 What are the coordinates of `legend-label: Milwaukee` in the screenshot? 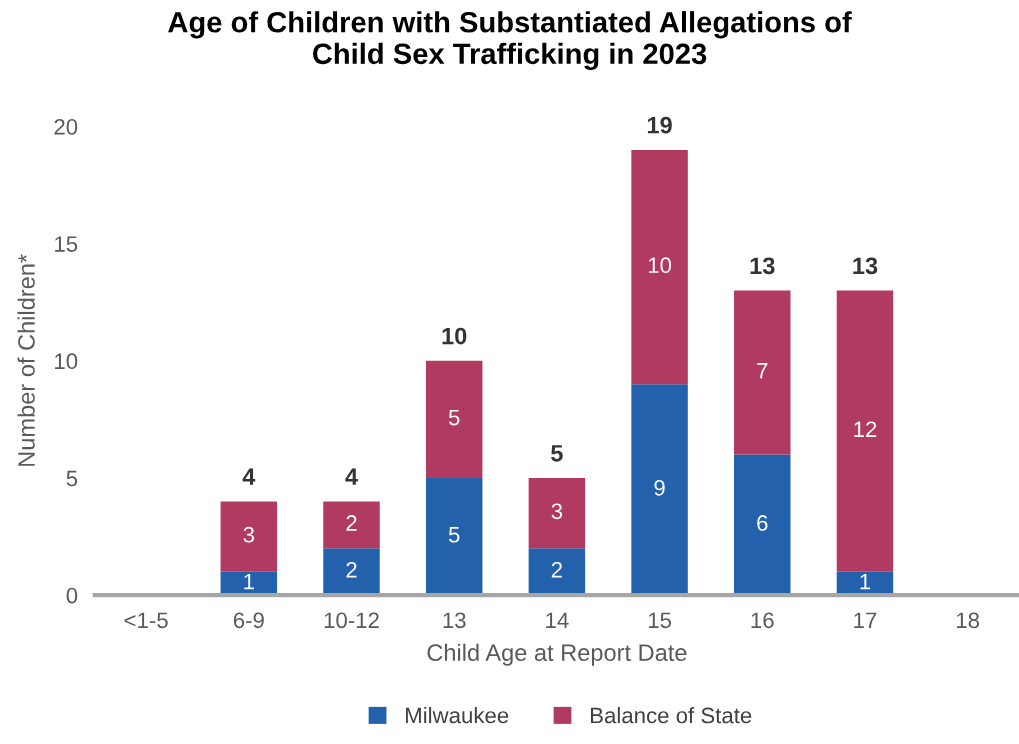 It's located at (457, 715).